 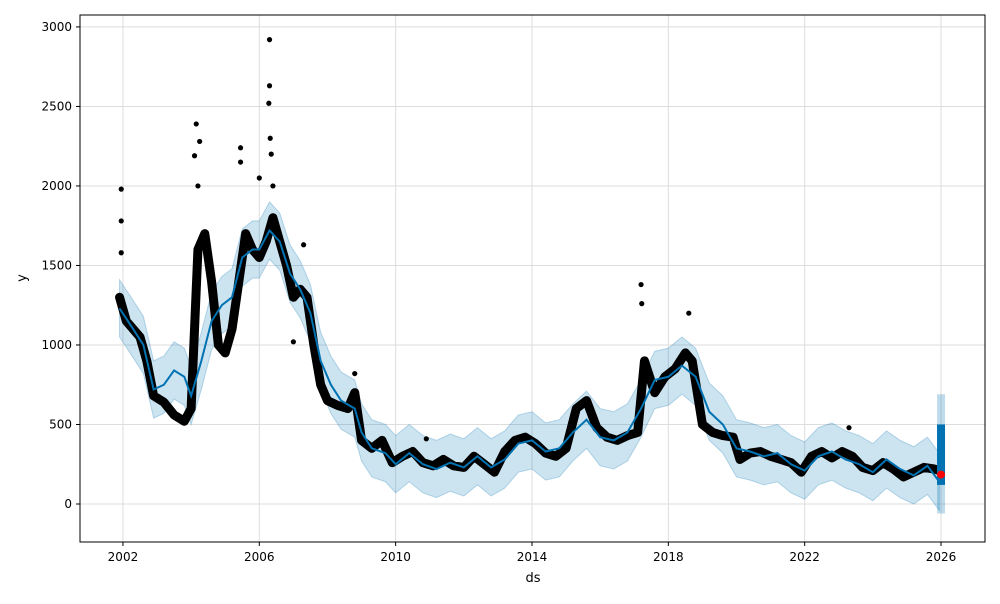 What do you see at coordinates (56, 106) in the screenshot?
I see `y-tick-label: 2500` at bounding box center [56, 106].